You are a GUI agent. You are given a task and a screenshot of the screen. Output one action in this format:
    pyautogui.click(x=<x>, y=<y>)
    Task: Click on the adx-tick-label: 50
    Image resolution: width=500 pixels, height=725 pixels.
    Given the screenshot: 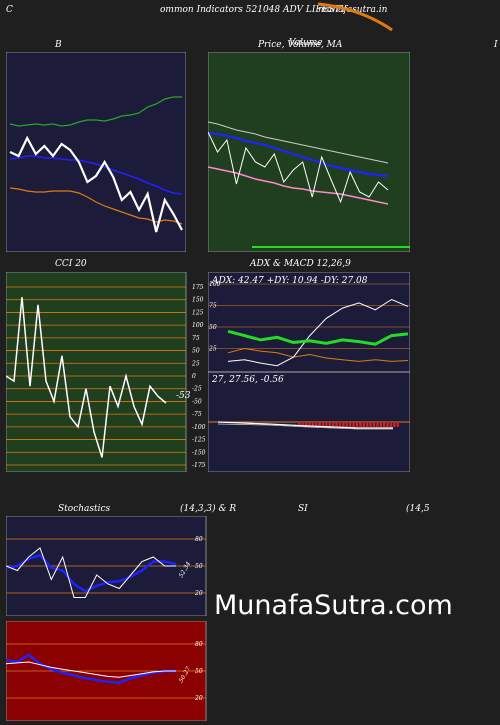 What is the action you would take?
    pyautogui.click(x=213, y=327)
    